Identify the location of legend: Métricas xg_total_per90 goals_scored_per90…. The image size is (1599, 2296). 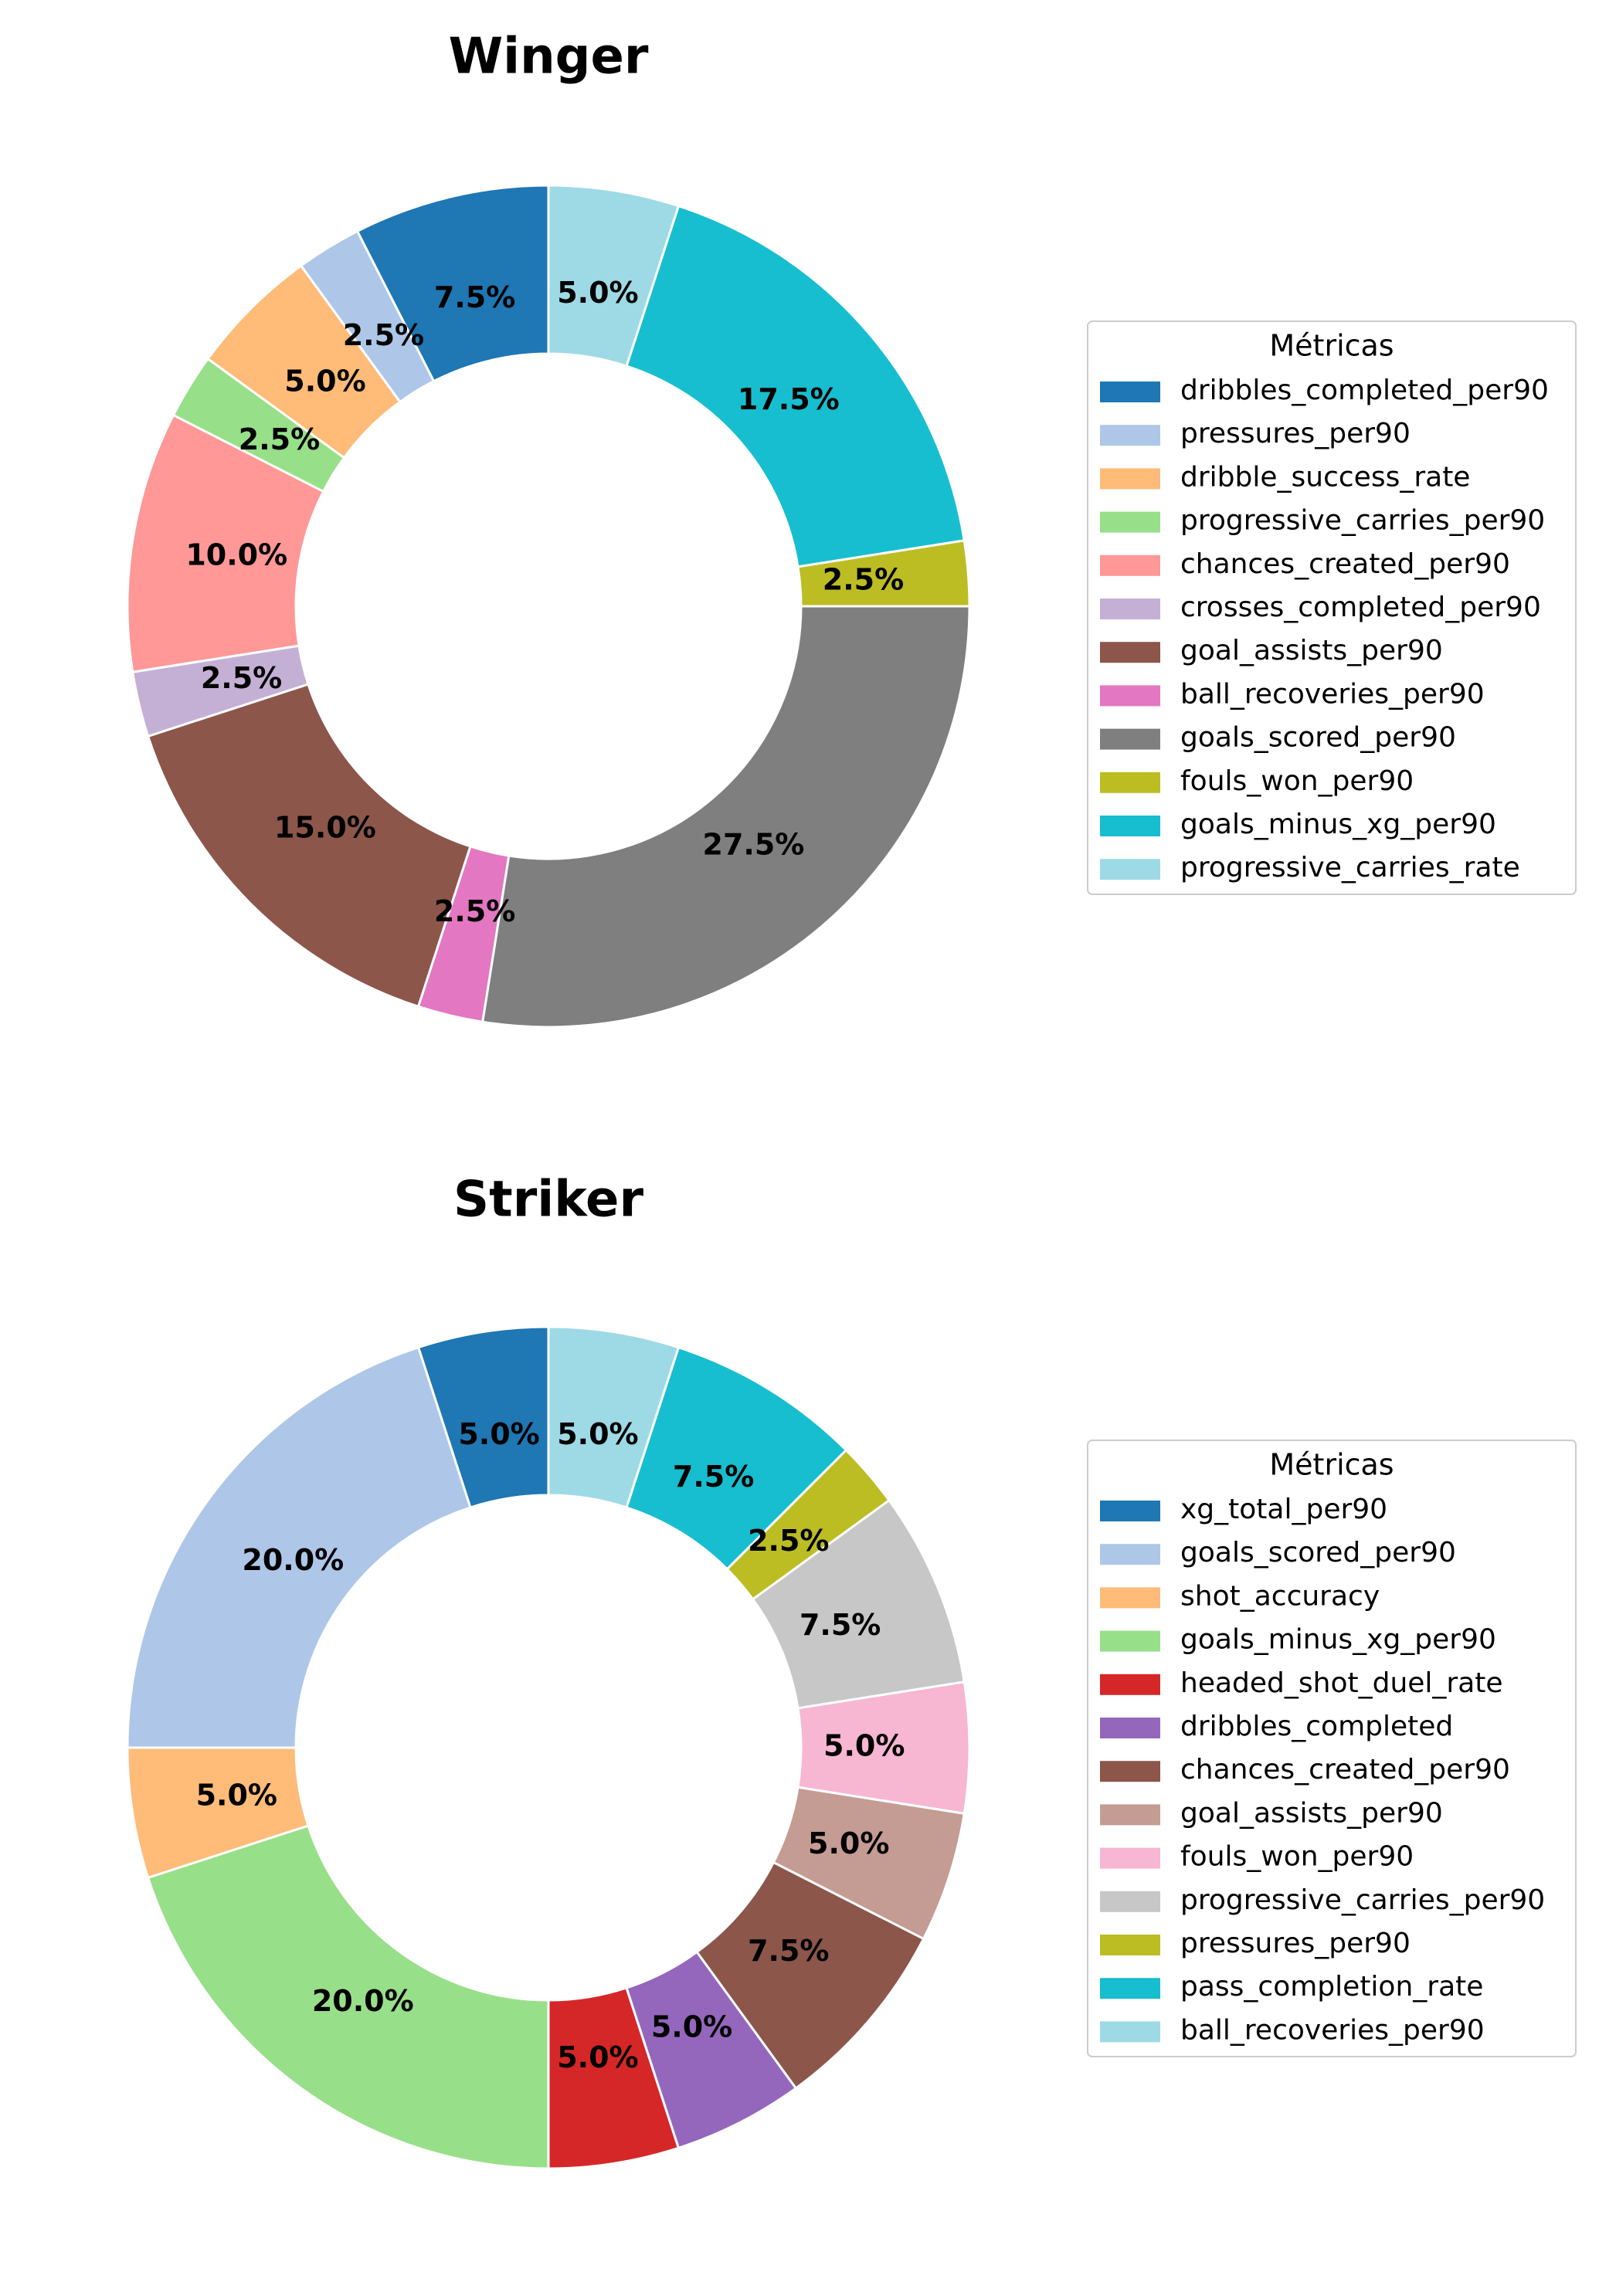
(1332, 1748).